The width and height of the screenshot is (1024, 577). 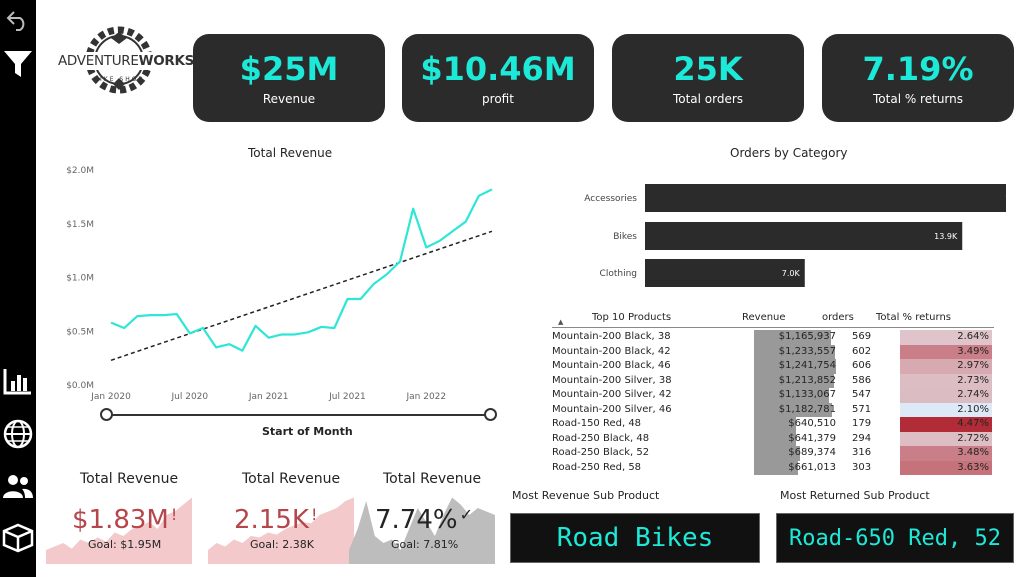 I want to click on cell-orders: 571, so click(x=862, y=409).